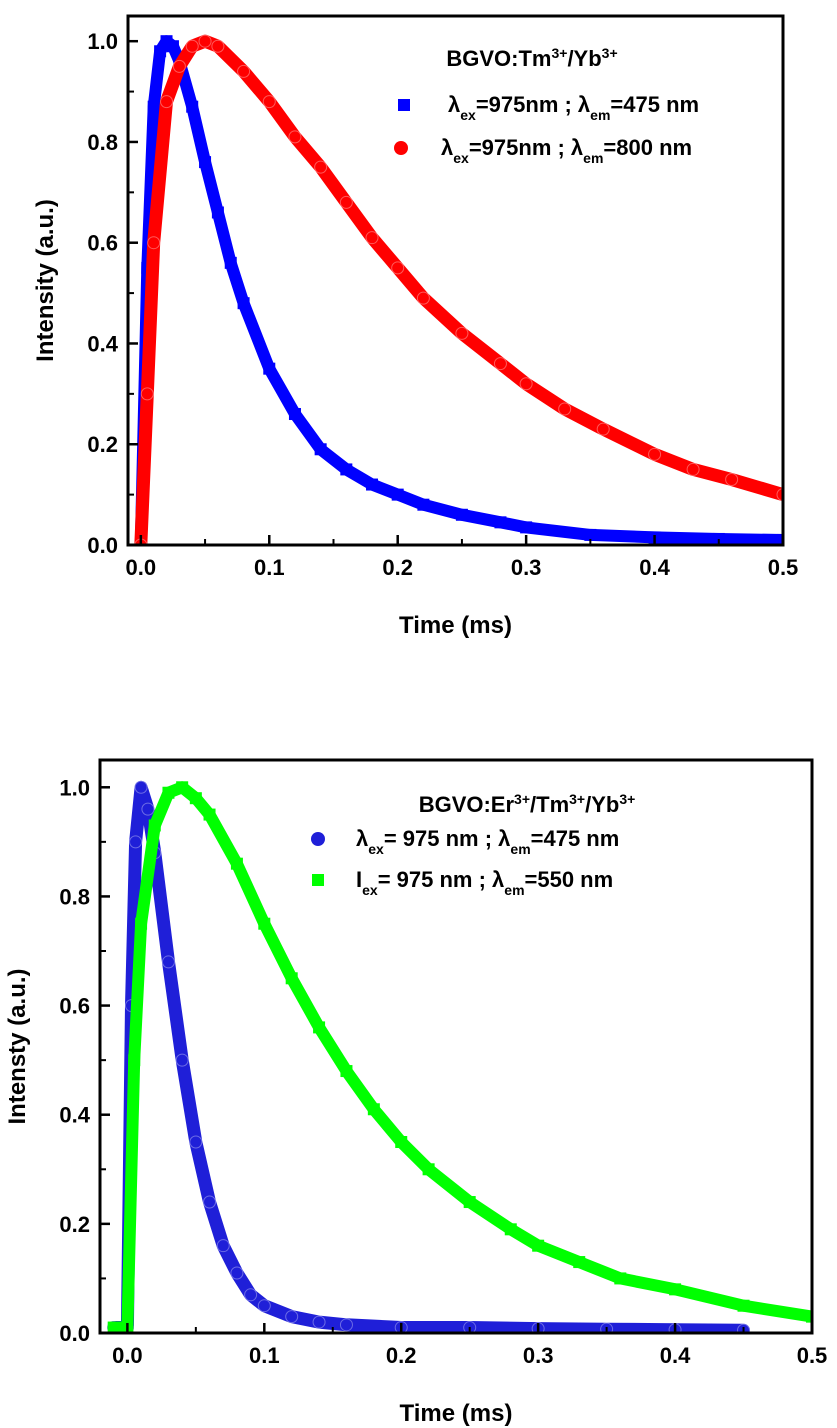  I want to click on x-tick-label: 0.2, so click(397, 567).